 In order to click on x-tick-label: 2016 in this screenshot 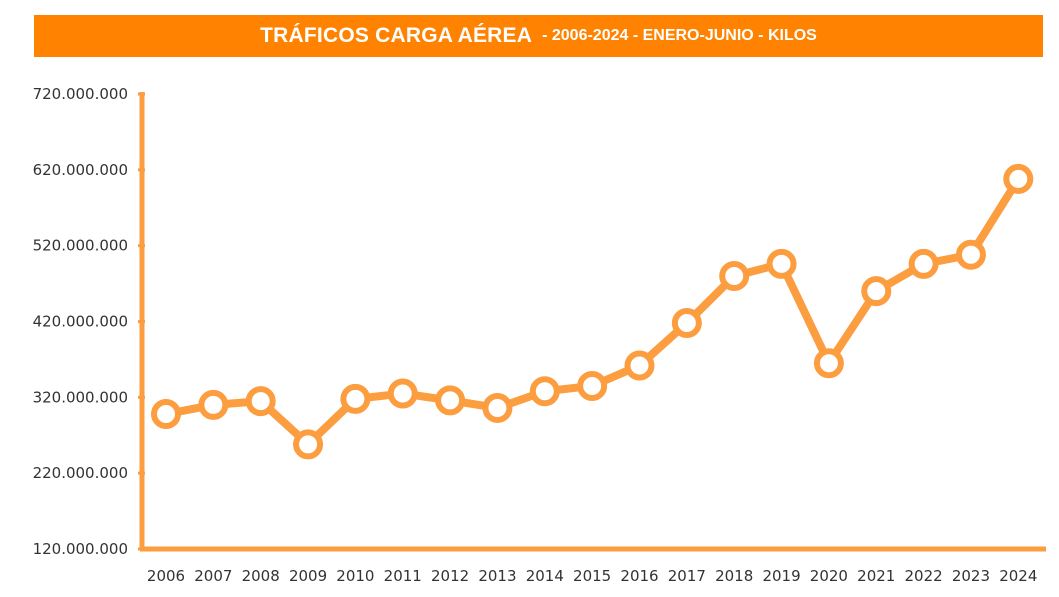, I will do `click(639, 576)`.